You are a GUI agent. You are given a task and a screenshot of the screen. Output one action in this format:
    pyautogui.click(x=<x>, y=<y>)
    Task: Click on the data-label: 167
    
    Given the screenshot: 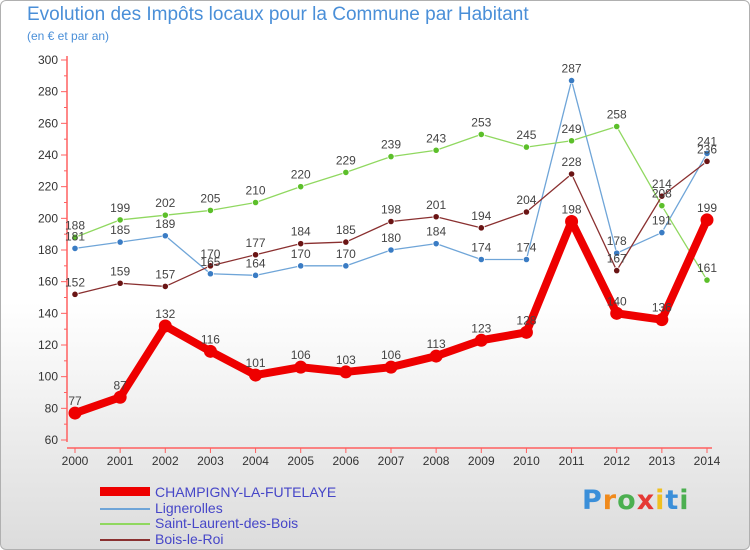 What is the action you would take?
    pyautogui.click(x=617, y=259)
    